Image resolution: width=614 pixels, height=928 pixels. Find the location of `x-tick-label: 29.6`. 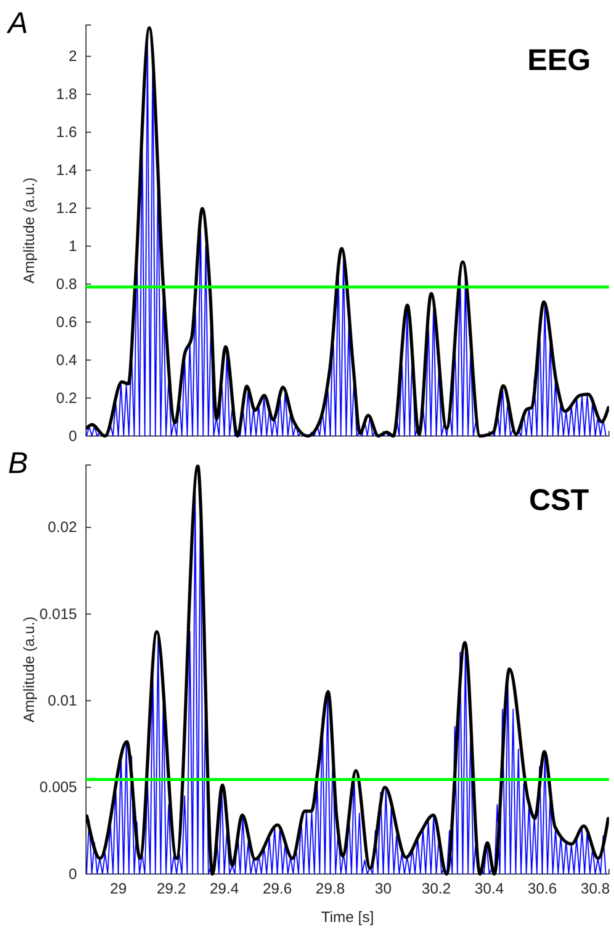

x-tick-label: 29.6 is located at coordinates (277, 889).